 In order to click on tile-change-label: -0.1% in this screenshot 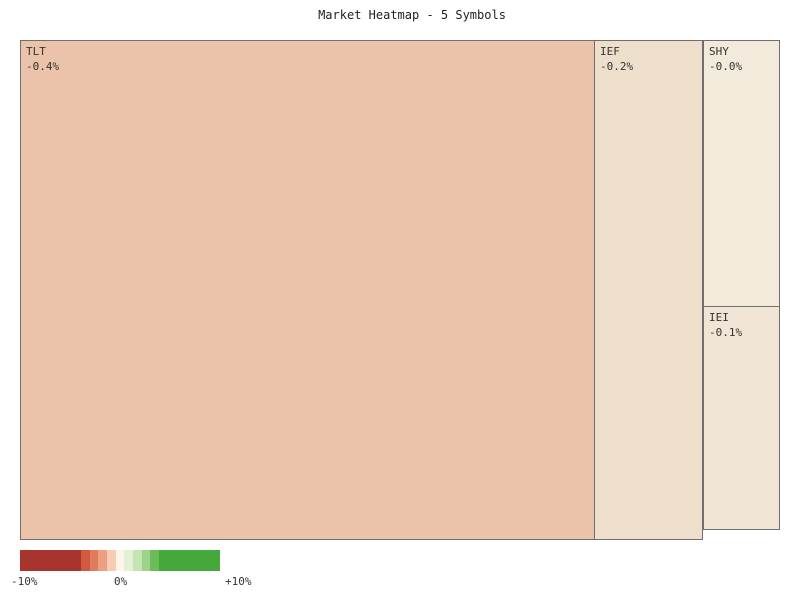, I will do `click(726, 332)`.